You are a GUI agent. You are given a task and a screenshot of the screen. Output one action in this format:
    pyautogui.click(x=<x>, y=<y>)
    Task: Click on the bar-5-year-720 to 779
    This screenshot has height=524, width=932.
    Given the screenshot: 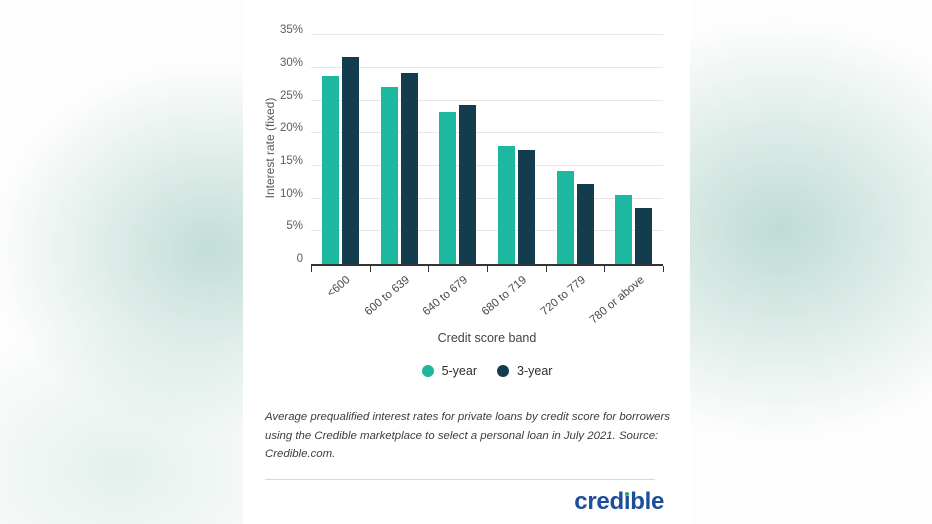 What is the action you would take?
    pyautogui.click(x=565, y=217)
    